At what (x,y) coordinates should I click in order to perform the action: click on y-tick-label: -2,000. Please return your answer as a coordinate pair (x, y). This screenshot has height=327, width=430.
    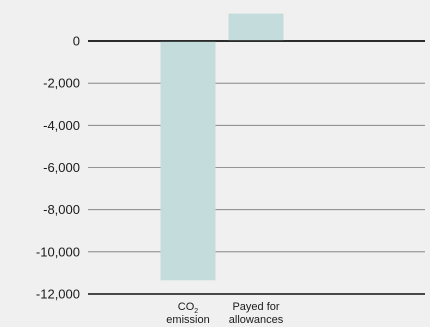
    Looking at the image, I should click on (61, 83).